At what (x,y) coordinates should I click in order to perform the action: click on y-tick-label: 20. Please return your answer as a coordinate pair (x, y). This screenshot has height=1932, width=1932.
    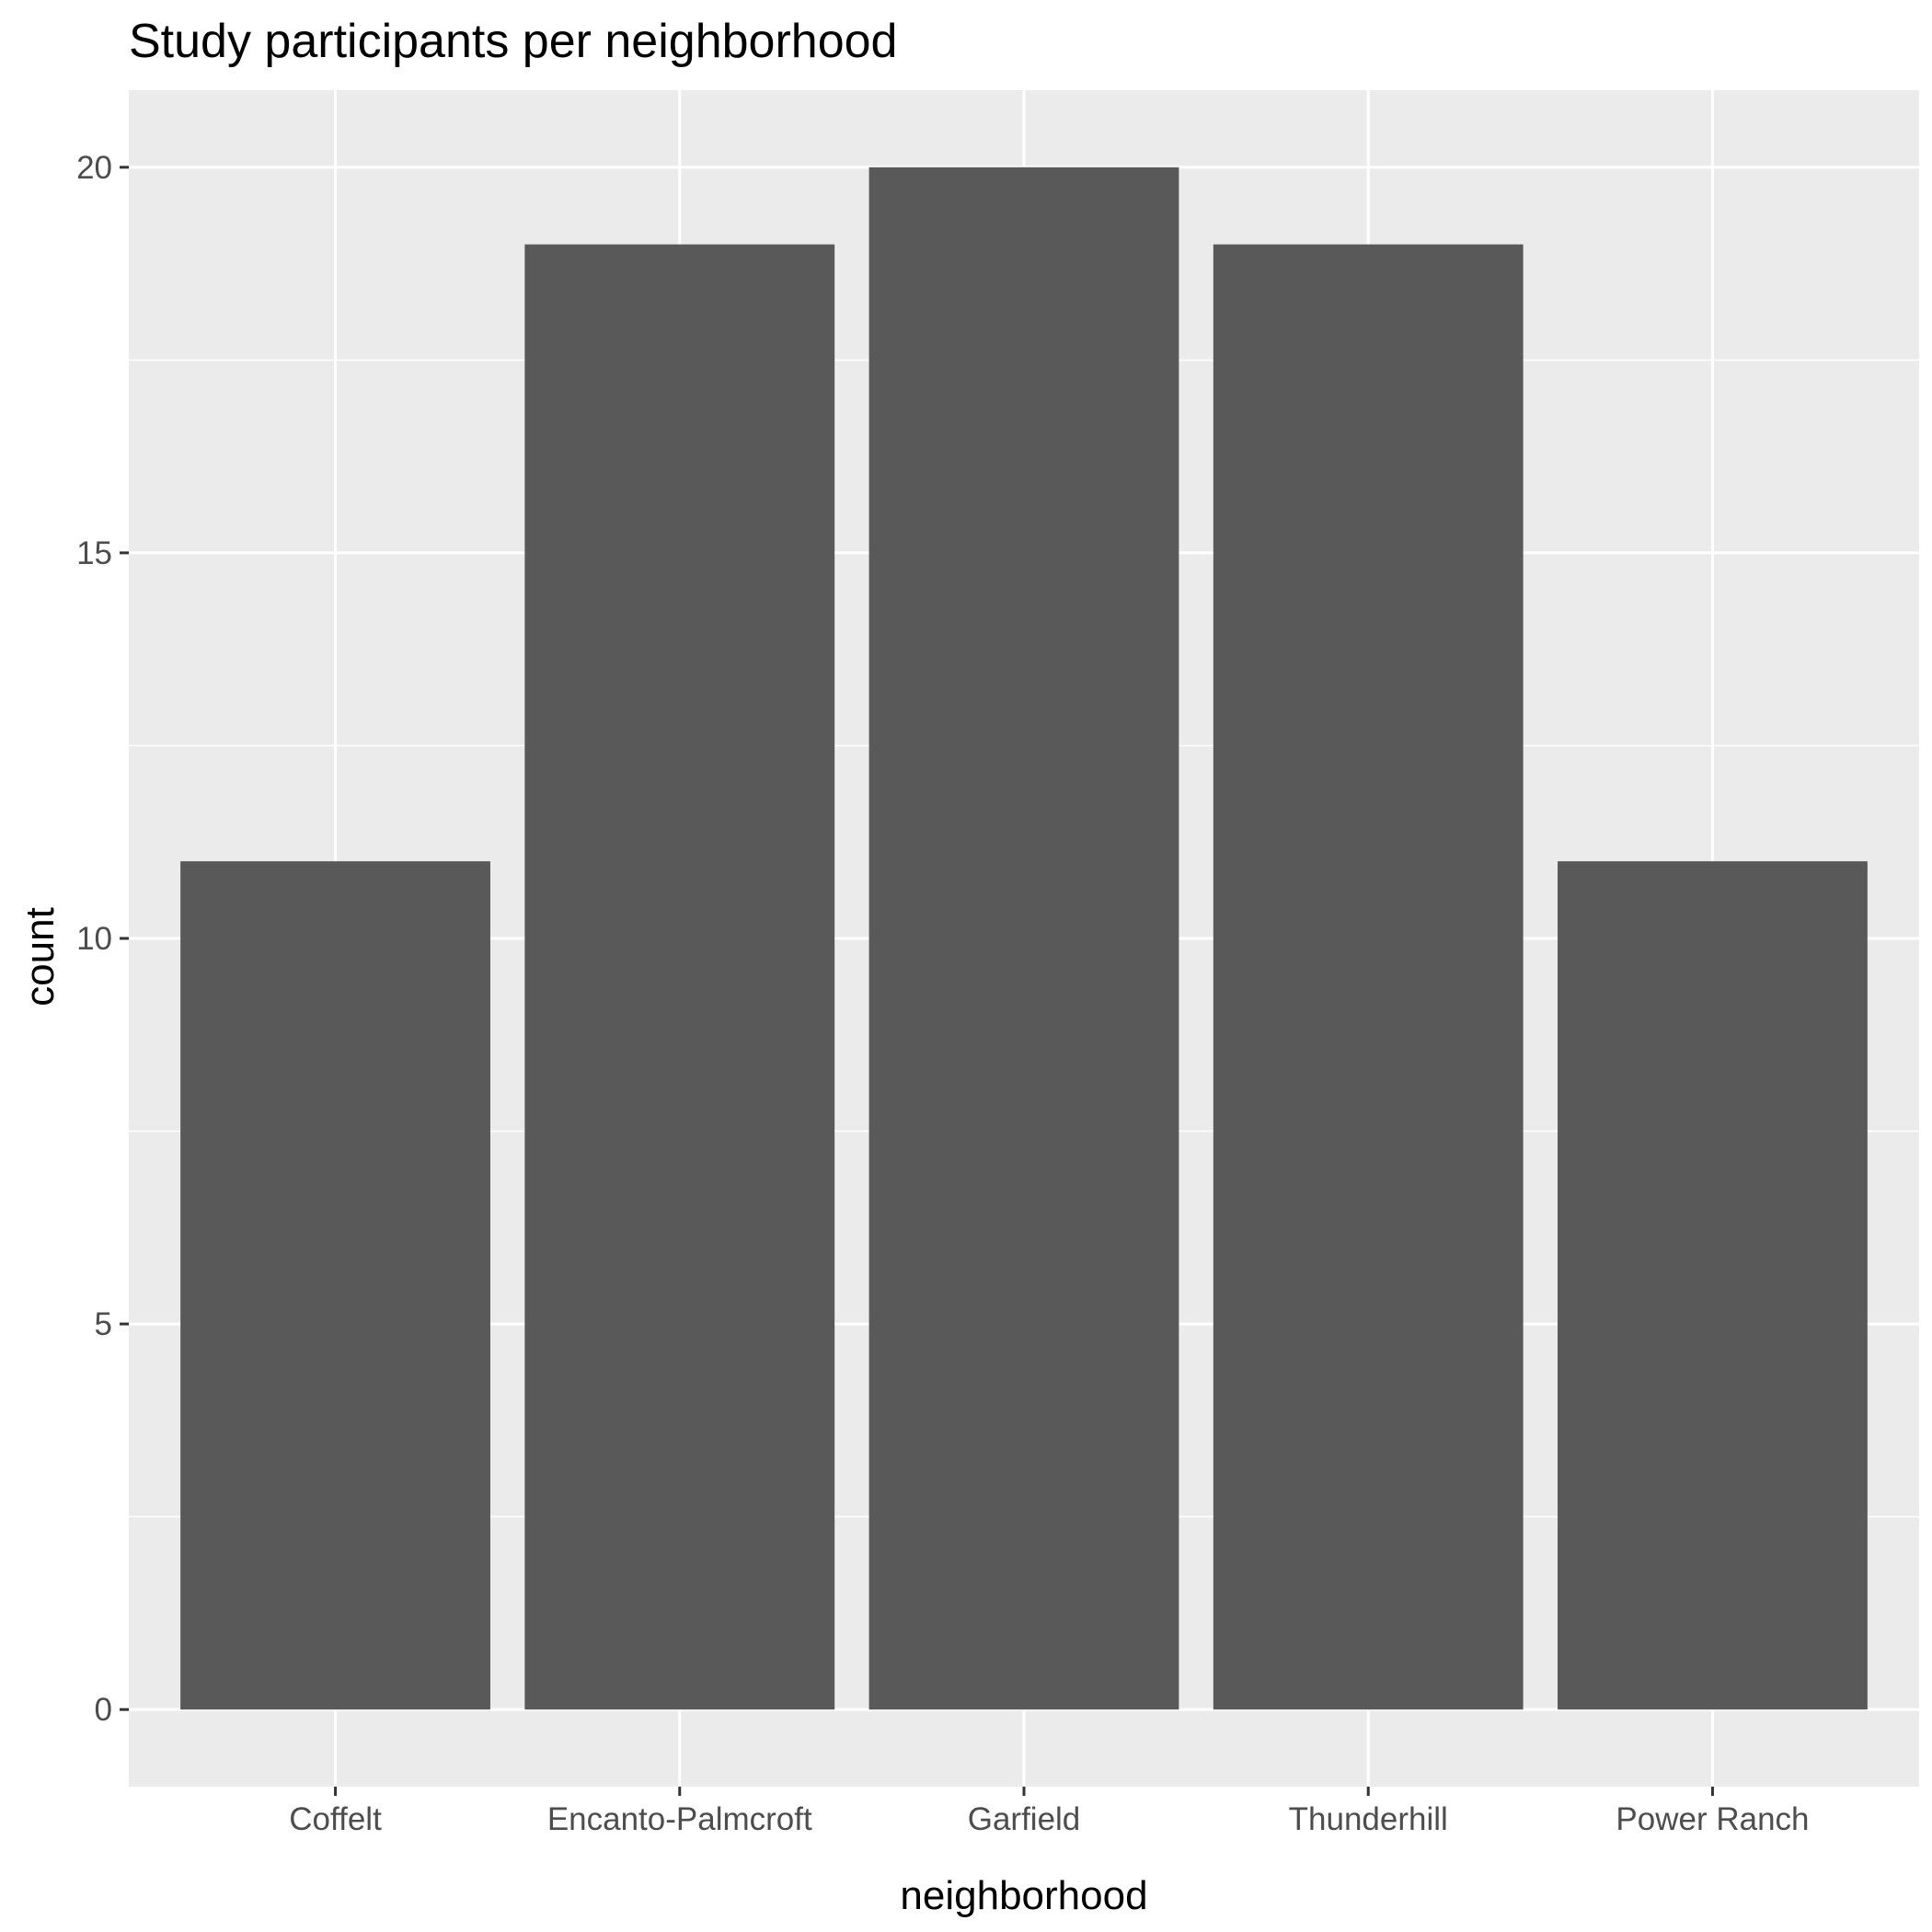
    Looking at the image, I should click on (94, 168).